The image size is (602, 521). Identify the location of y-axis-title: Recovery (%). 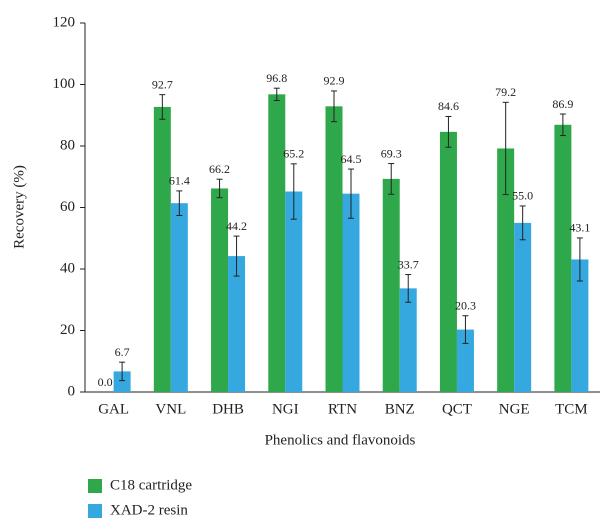
(19, 207).